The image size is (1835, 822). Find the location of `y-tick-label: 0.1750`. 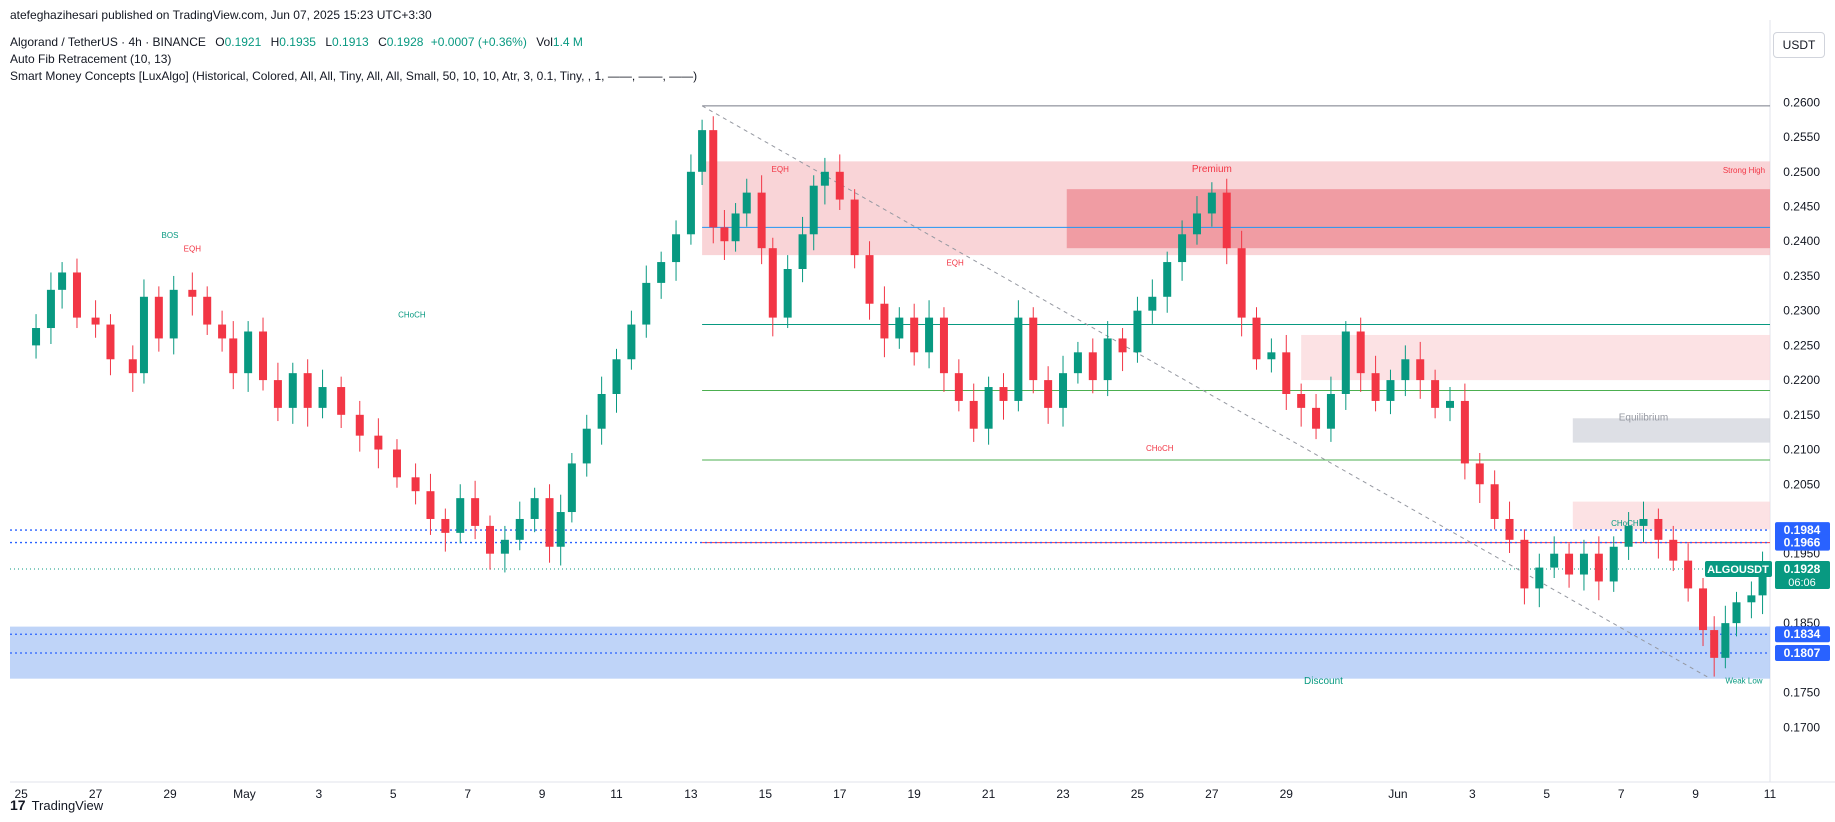

y-tick-label: 0.1750 is located at coordinates (1801, 693).